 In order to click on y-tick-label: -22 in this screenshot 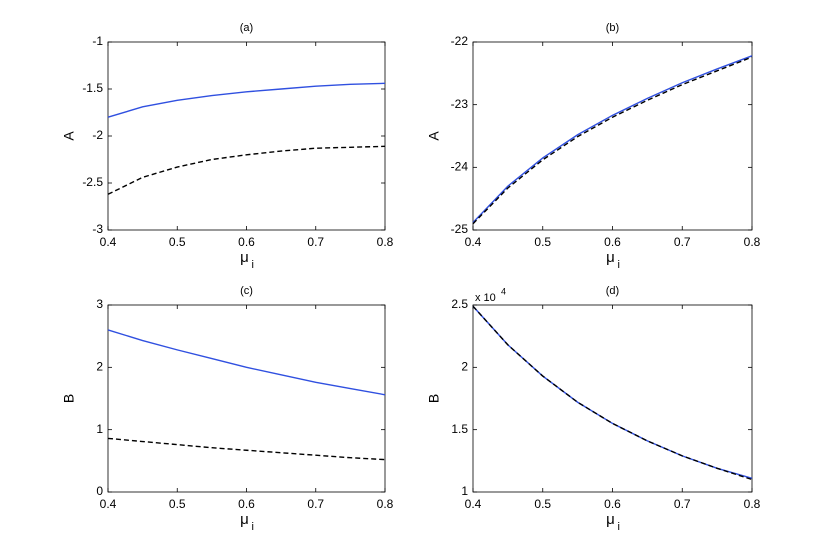, I will do `click(460, 41)`.